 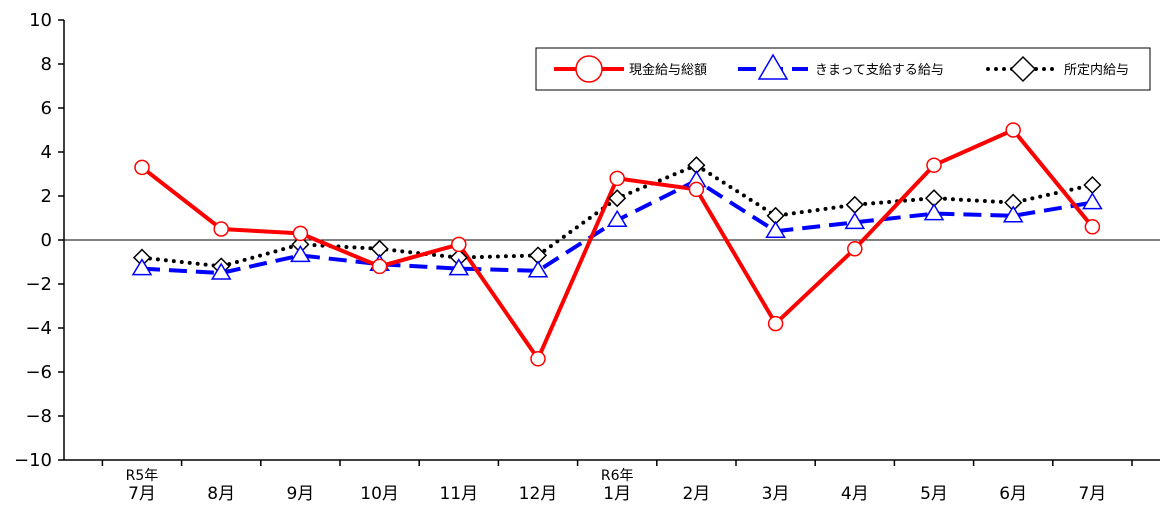 I want to click on era-label: R6年, so click(x=617, y=476).